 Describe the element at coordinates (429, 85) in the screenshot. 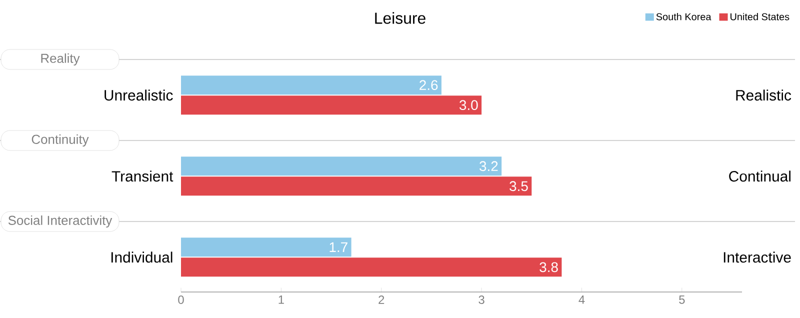

I see `data-label: 2.6` at that location.